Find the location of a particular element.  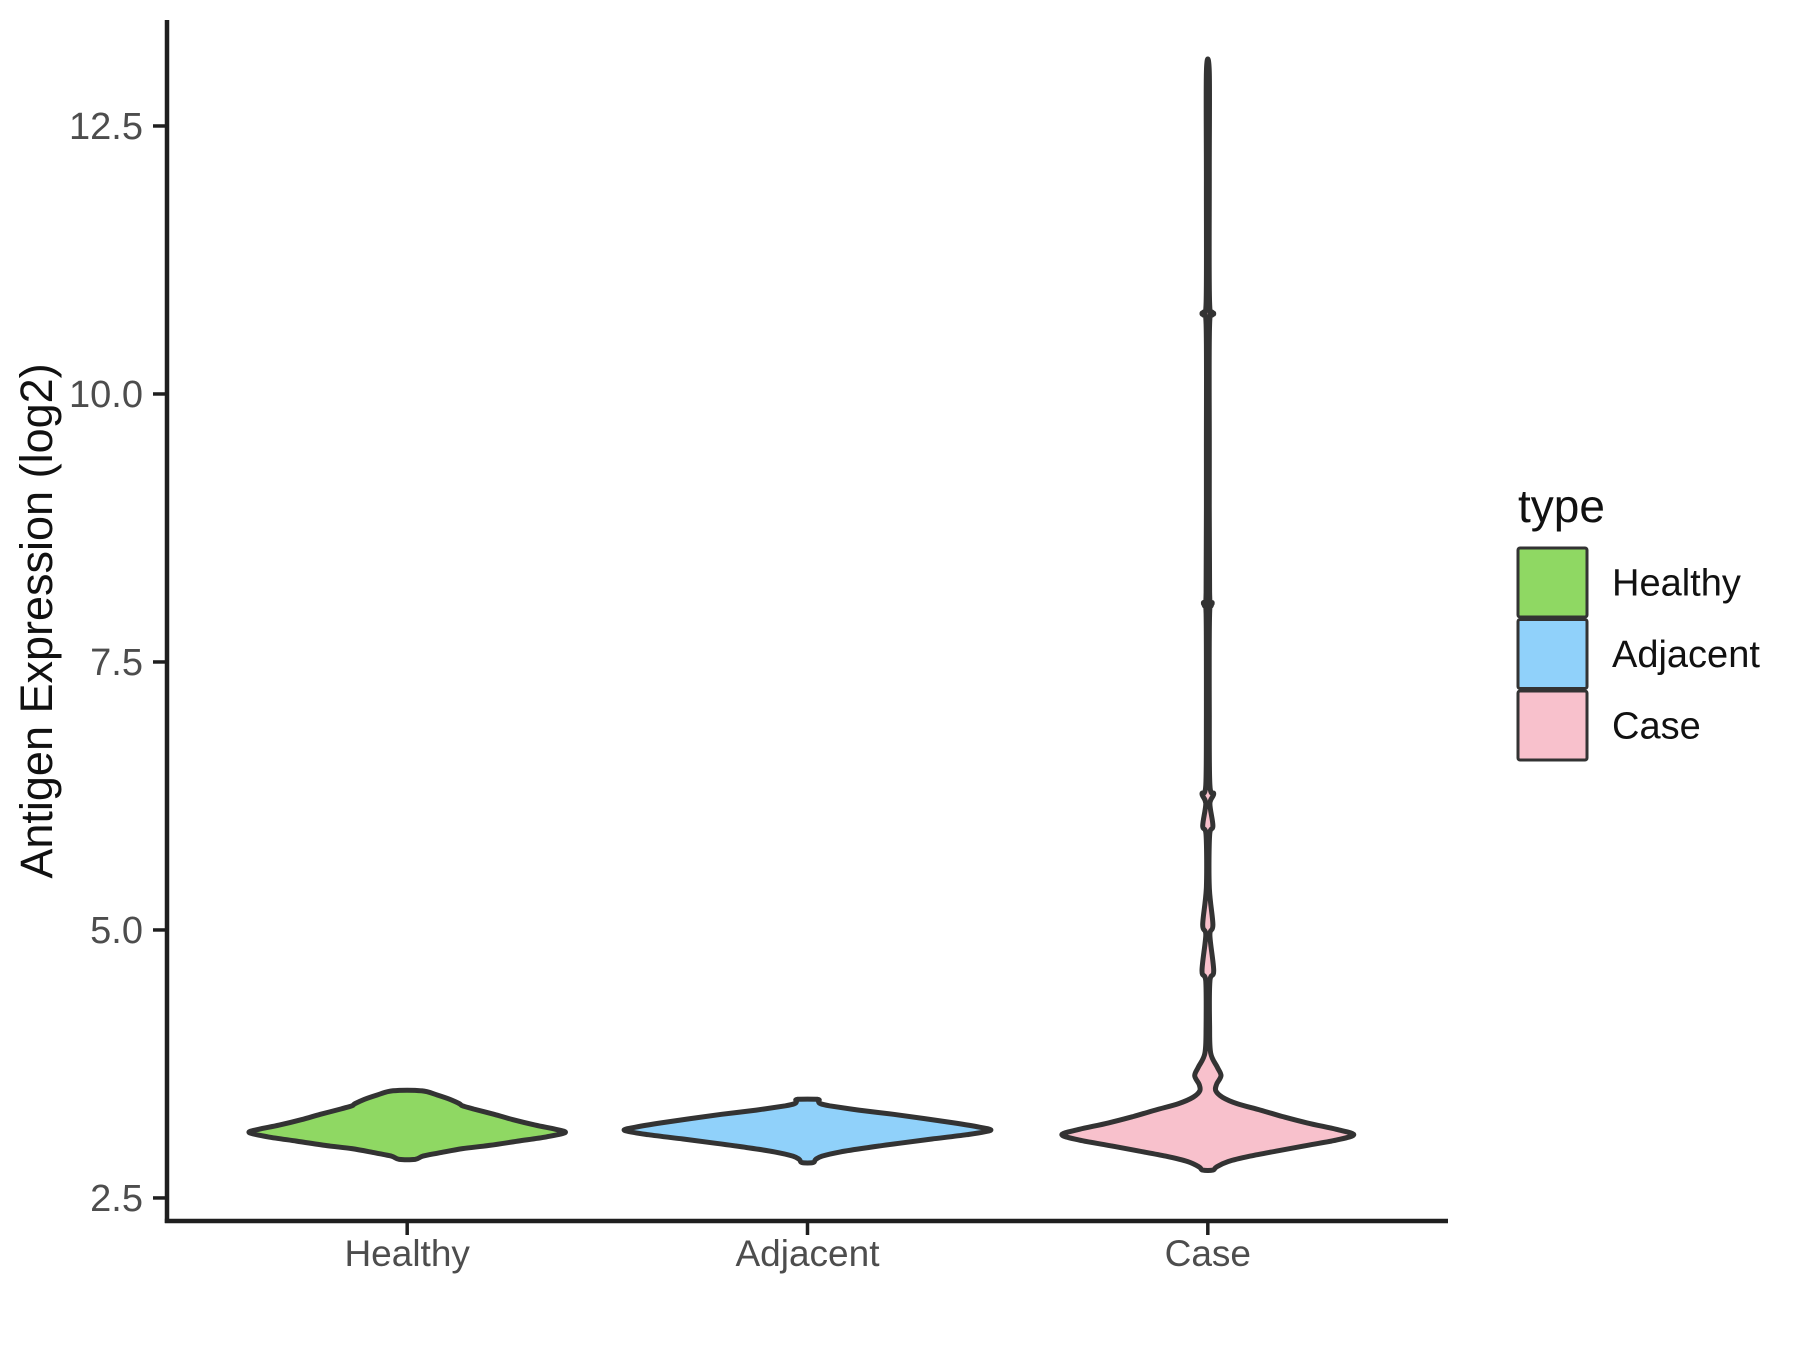

y-axis-ticks: 2.5 5.0 7.5 10.0 12.5 is located at coordinates (117, 663).